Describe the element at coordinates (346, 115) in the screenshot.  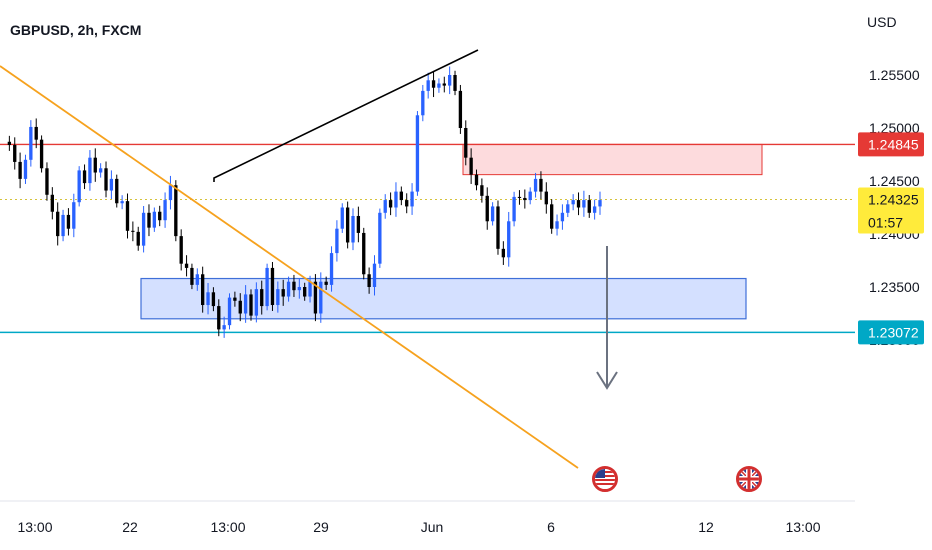
I see `rising-wedge-line` at that location.